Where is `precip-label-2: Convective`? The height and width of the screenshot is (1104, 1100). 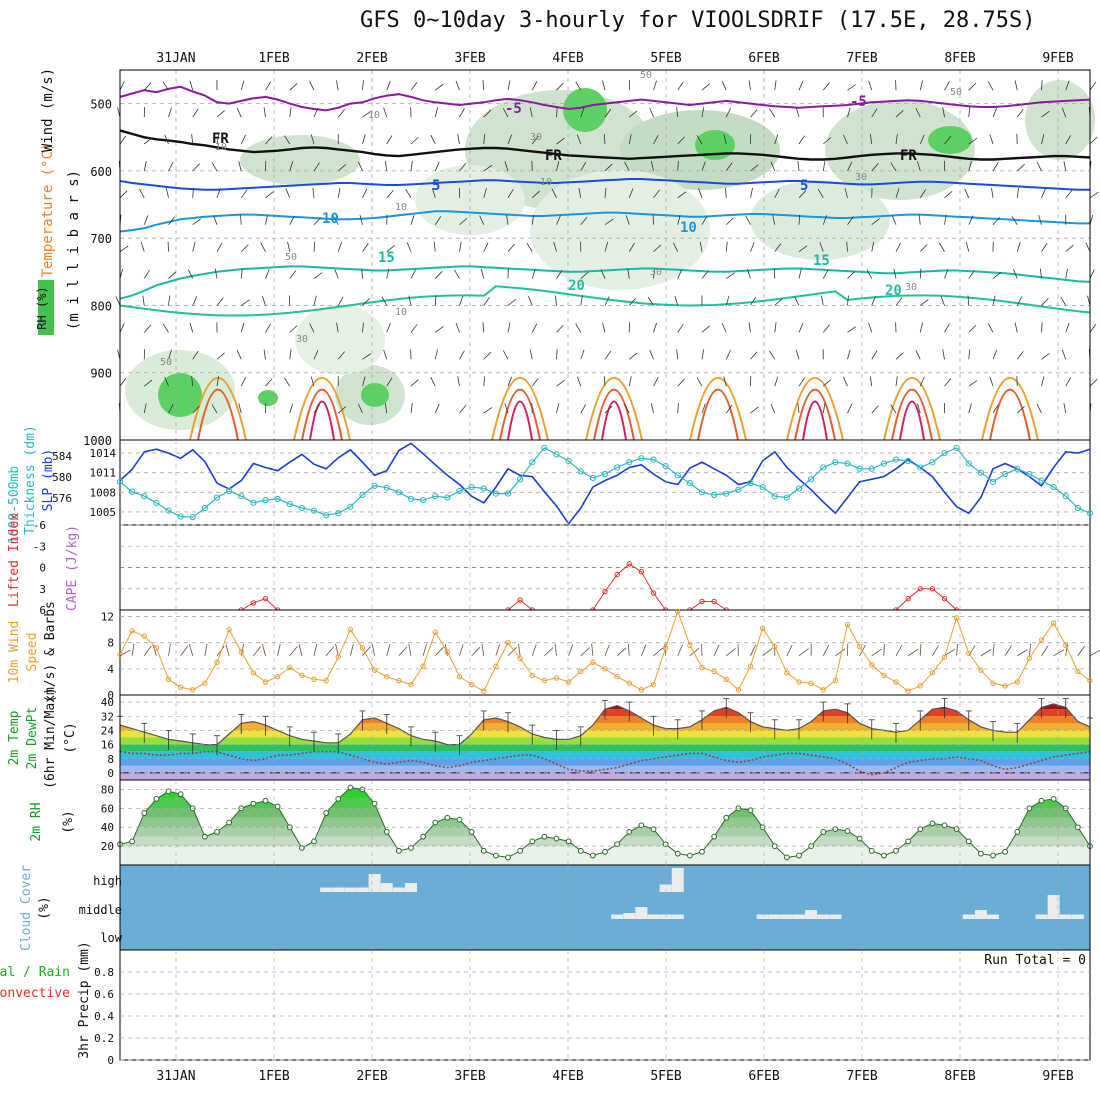
precip-label-2: Convective is located at coordinates (35, 993).